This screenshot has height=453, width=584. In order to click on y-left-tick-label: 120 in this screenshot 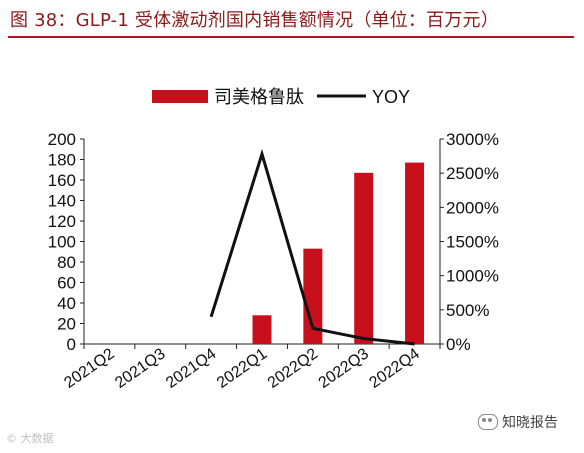, I will do `click(62, 221)`.